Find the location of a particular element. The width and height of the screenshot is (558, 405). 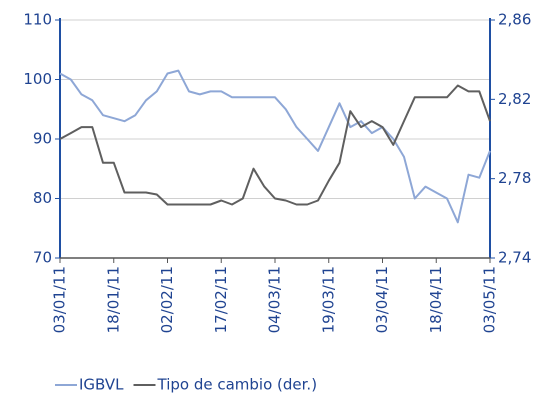

x-tick-label: 18/01/11 is located at coordinates (113, 299).